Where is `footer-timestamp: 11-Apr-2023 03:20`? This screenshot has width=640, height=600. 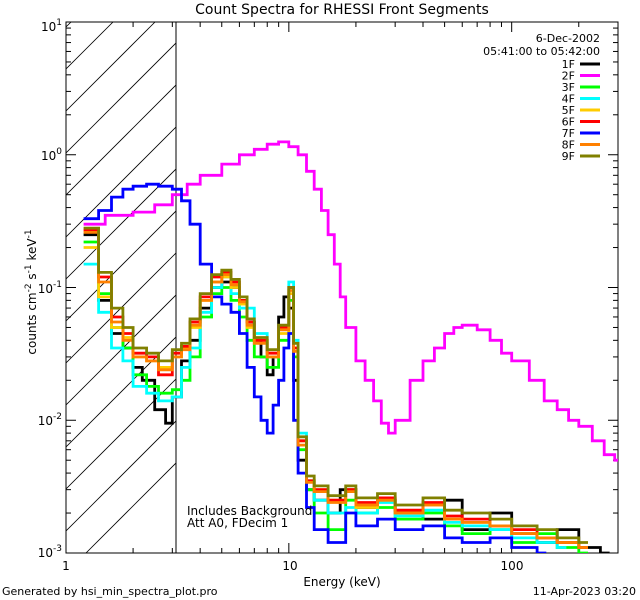
footer-timestamp: 11-Apr-2023 03:20 is located at coordinates (584, 591).